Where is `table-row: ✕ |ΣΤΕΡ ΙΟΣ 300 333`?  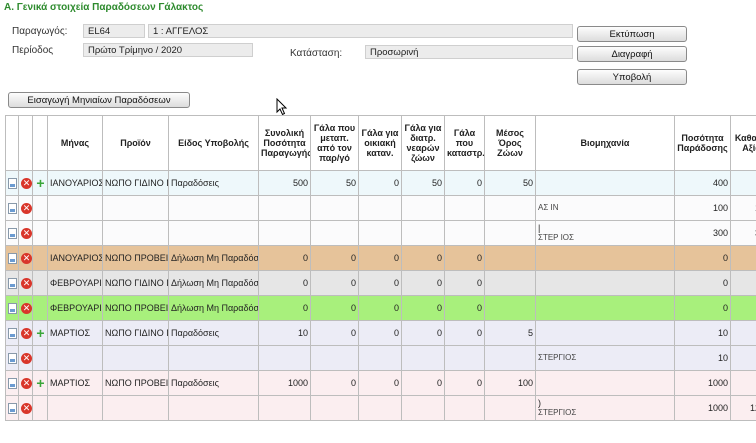
table-row: ✕ |ΣΤΕΡ ΙΟΣ 300 333 is located at coordinates (380, 233).